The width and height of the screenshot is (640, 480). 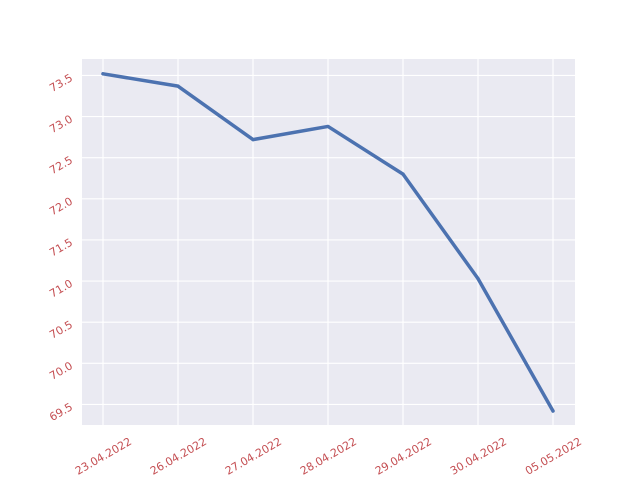 What do you see at coordinates (61, 166) in the screenshot?
I see `y-tick-label: 72.5` at bounding box center [61, 166].